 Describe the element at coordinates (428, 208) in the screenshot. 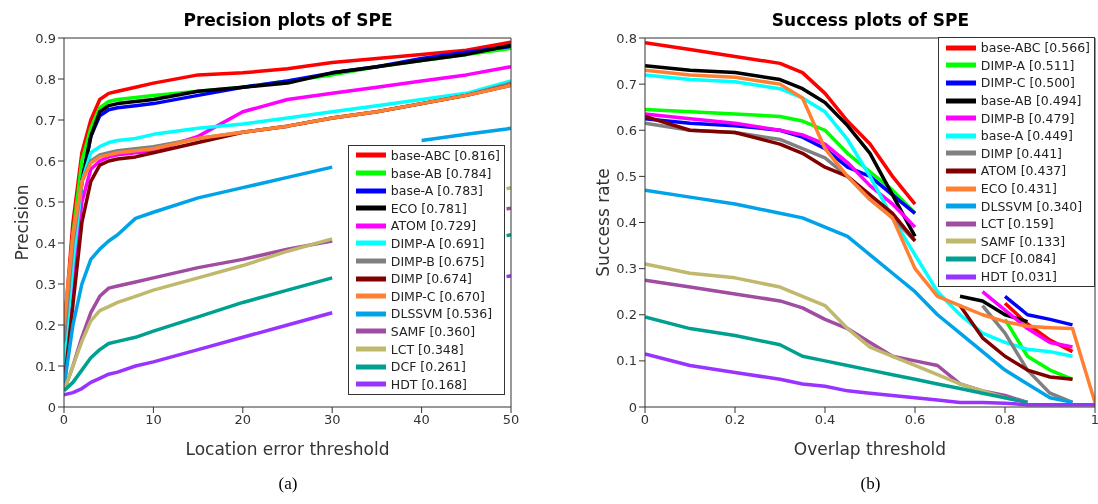

I see `legend-label: ECO [0.781]` at that location.